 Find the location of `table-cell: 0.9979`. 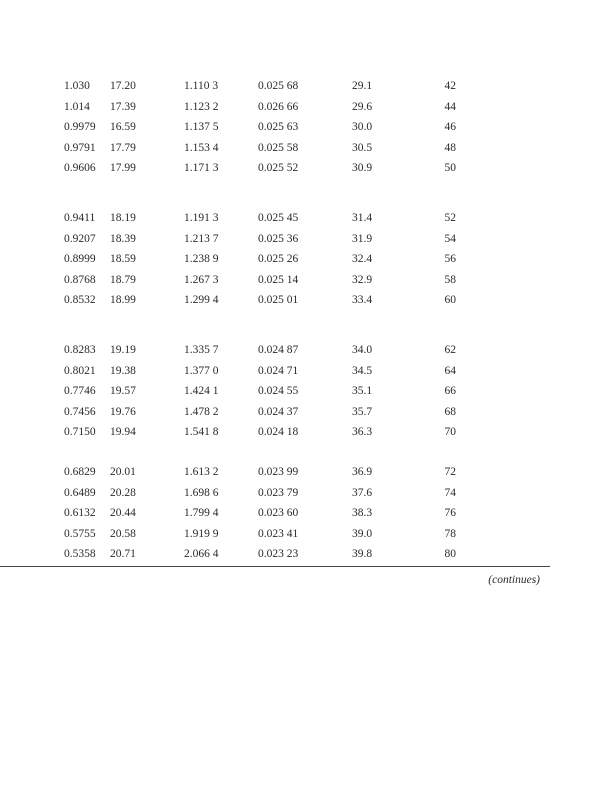

table-cell: 0.9979 is located at coordinates (80, 127).